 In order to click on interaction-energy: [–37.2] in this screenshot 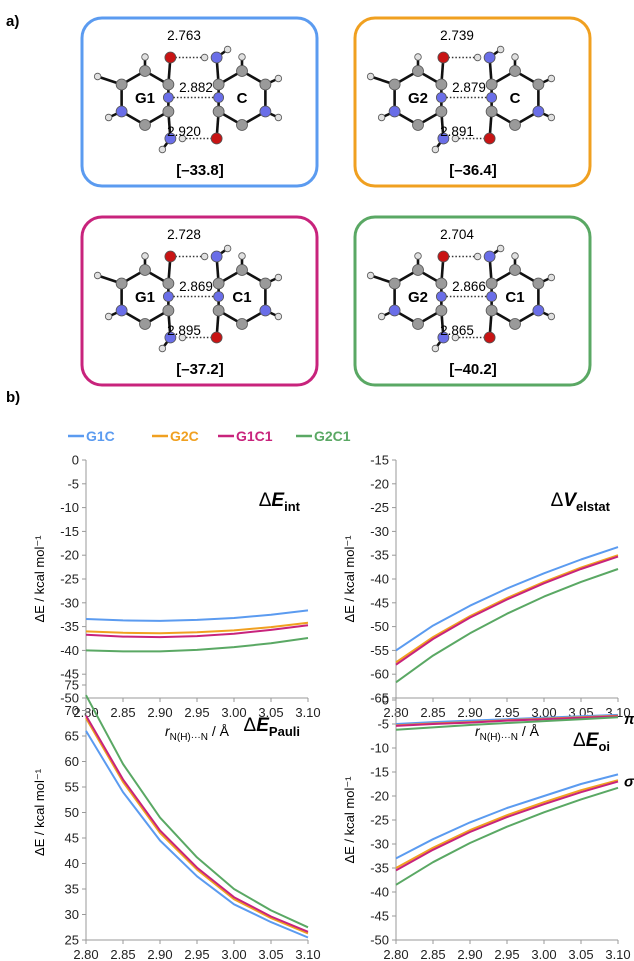, I will do `click(200, 369)`.